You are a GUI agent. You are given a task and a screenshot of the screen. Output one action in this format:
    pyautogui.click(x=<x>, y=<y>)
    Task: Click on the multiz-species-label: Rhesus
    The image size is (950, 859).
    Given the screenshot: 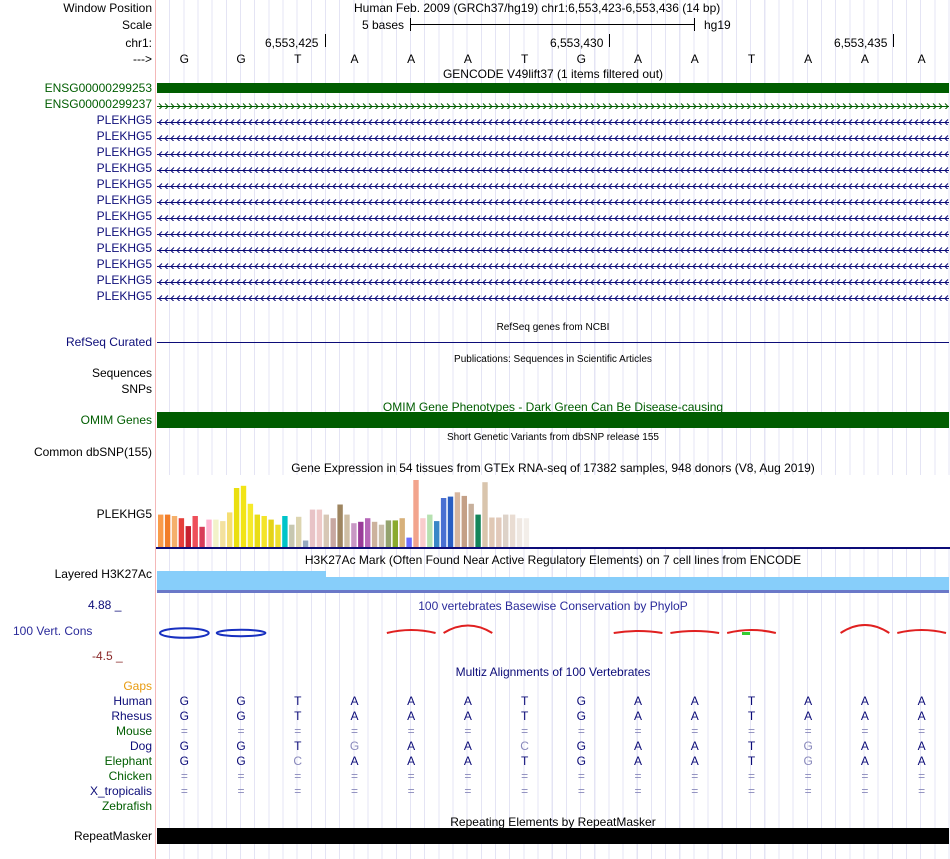 What is the action you would take?
    pyautogui.click(x=131, y=716)
    